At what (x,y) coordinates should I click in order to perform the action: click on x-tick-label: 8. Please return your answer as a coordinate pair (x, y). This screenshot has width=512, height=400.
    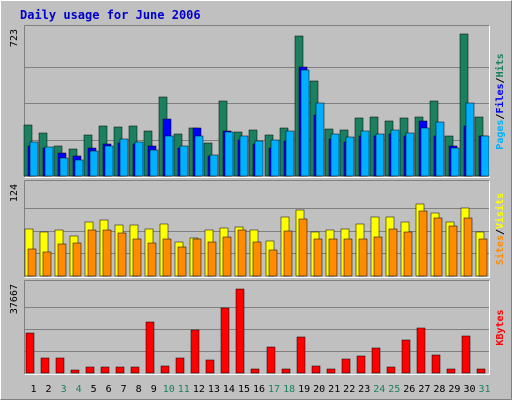
    Looking at the image, I should click on (139, 389).